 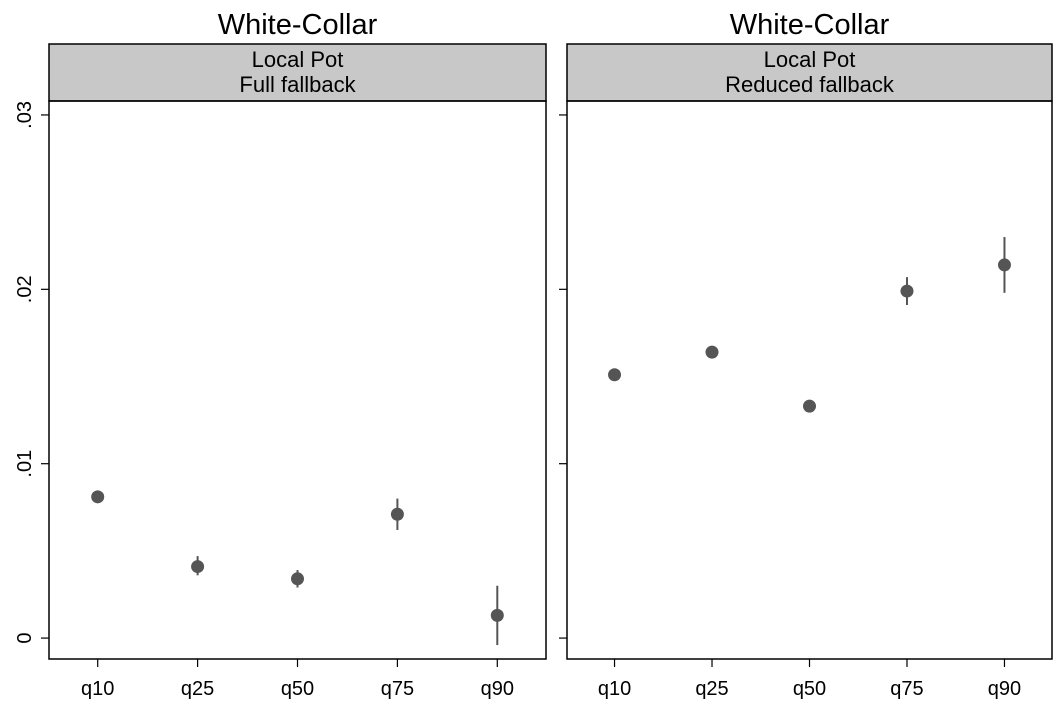 What do you see at coordinates (297, 84) in the screenshot?
I see `strip-label: Full fallback` at bounding box center [297, 84].